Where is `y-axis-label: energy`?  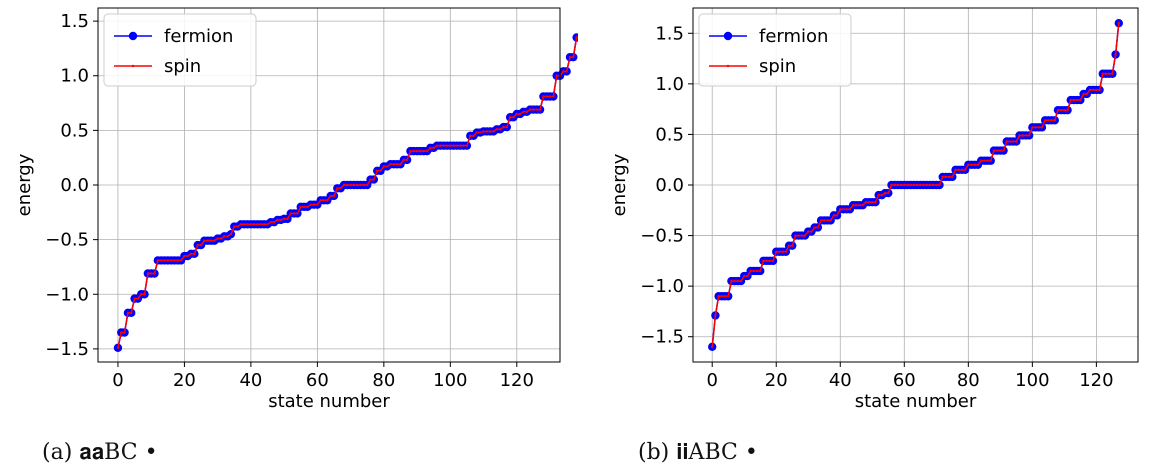 y-axis-label: energy is located at coordinates (24, 184).